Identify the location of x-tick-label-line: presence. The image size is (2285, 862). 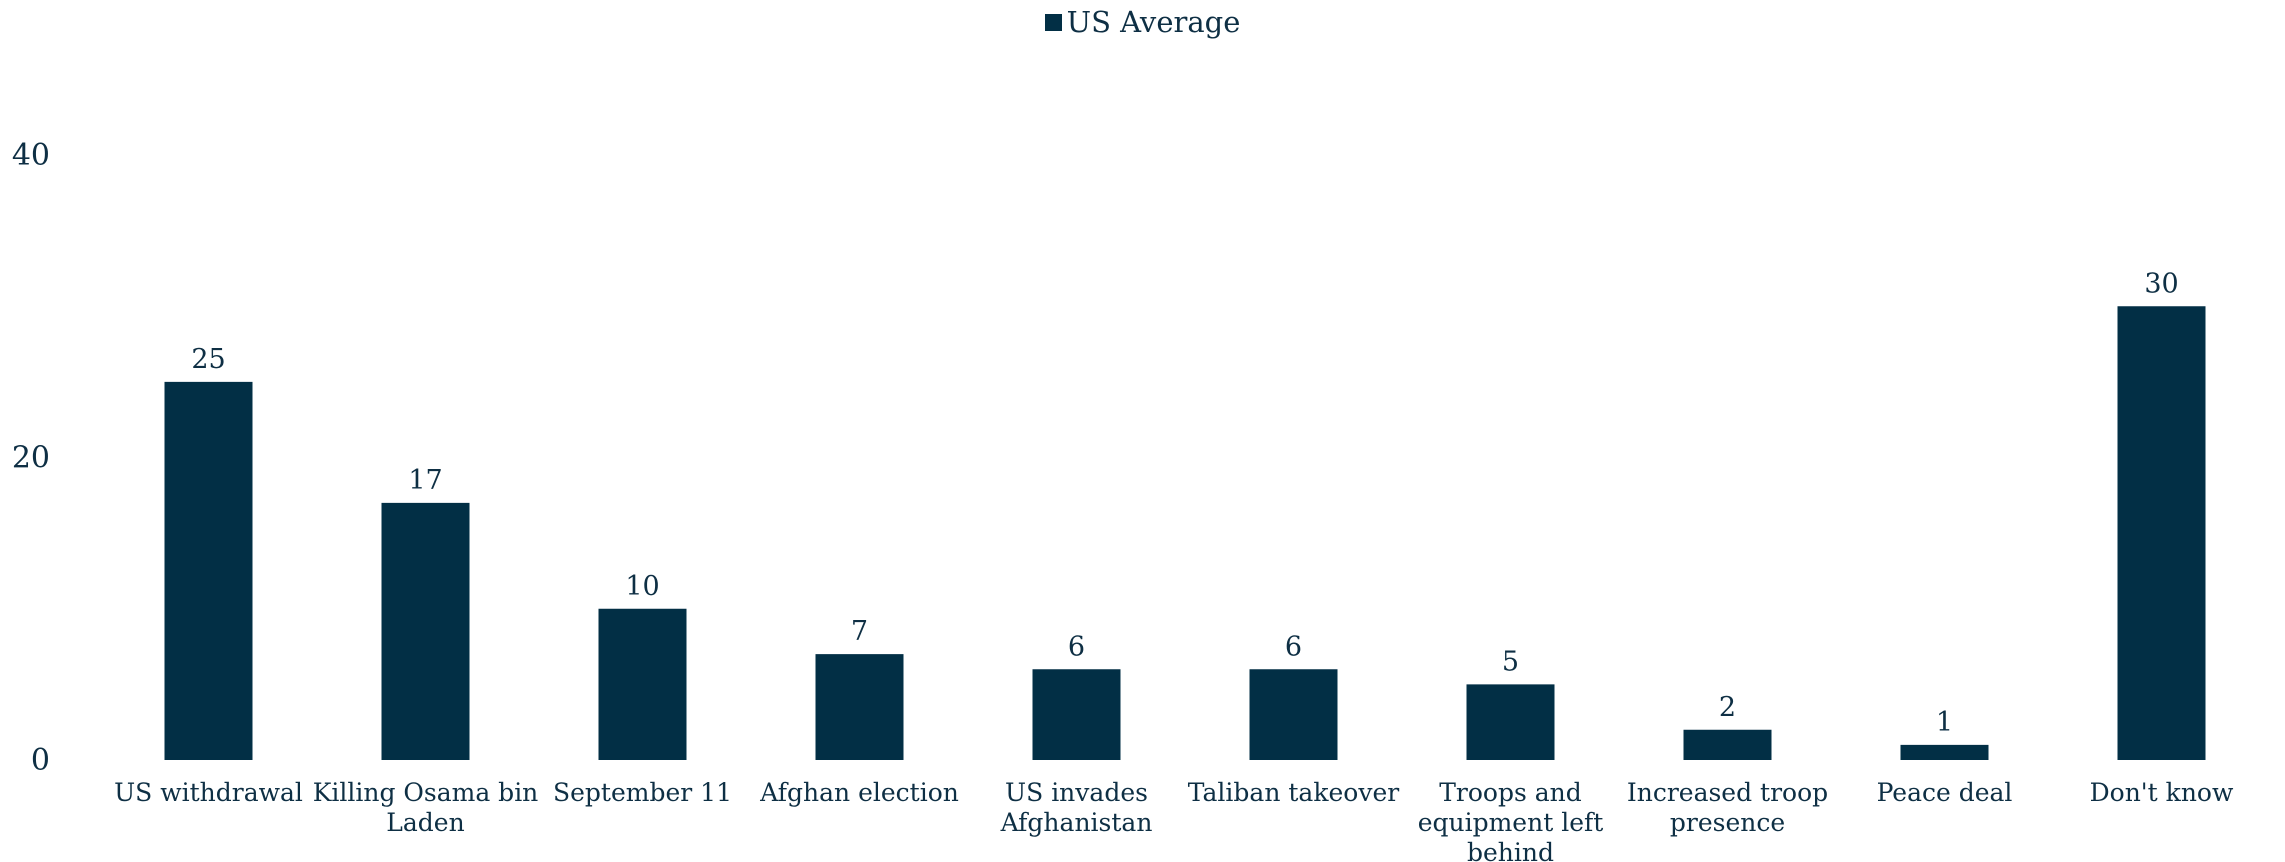
(1727, 822).